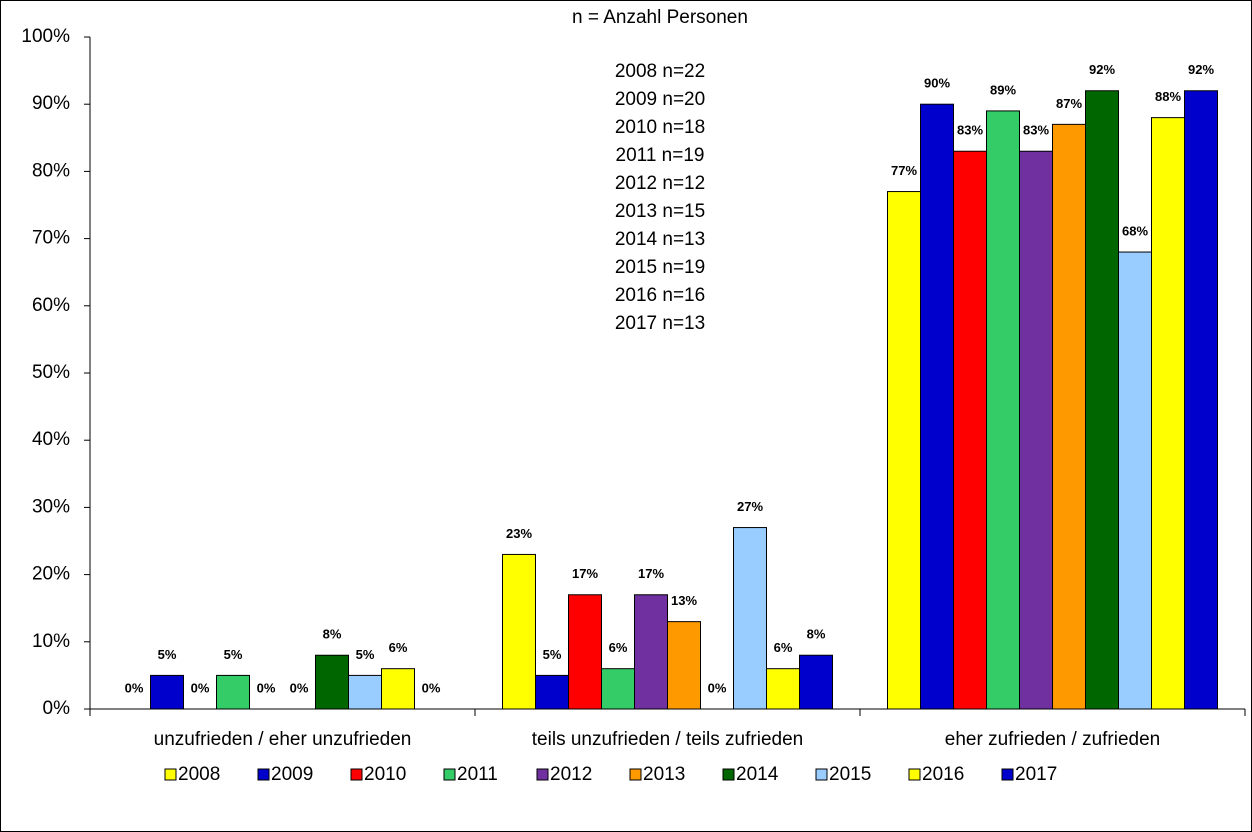 This screenshot has height=832, width=1252. Describe the element at coordinates (660, 267) in the screenshot. I see `annotation: 2015 n=19` at that location.